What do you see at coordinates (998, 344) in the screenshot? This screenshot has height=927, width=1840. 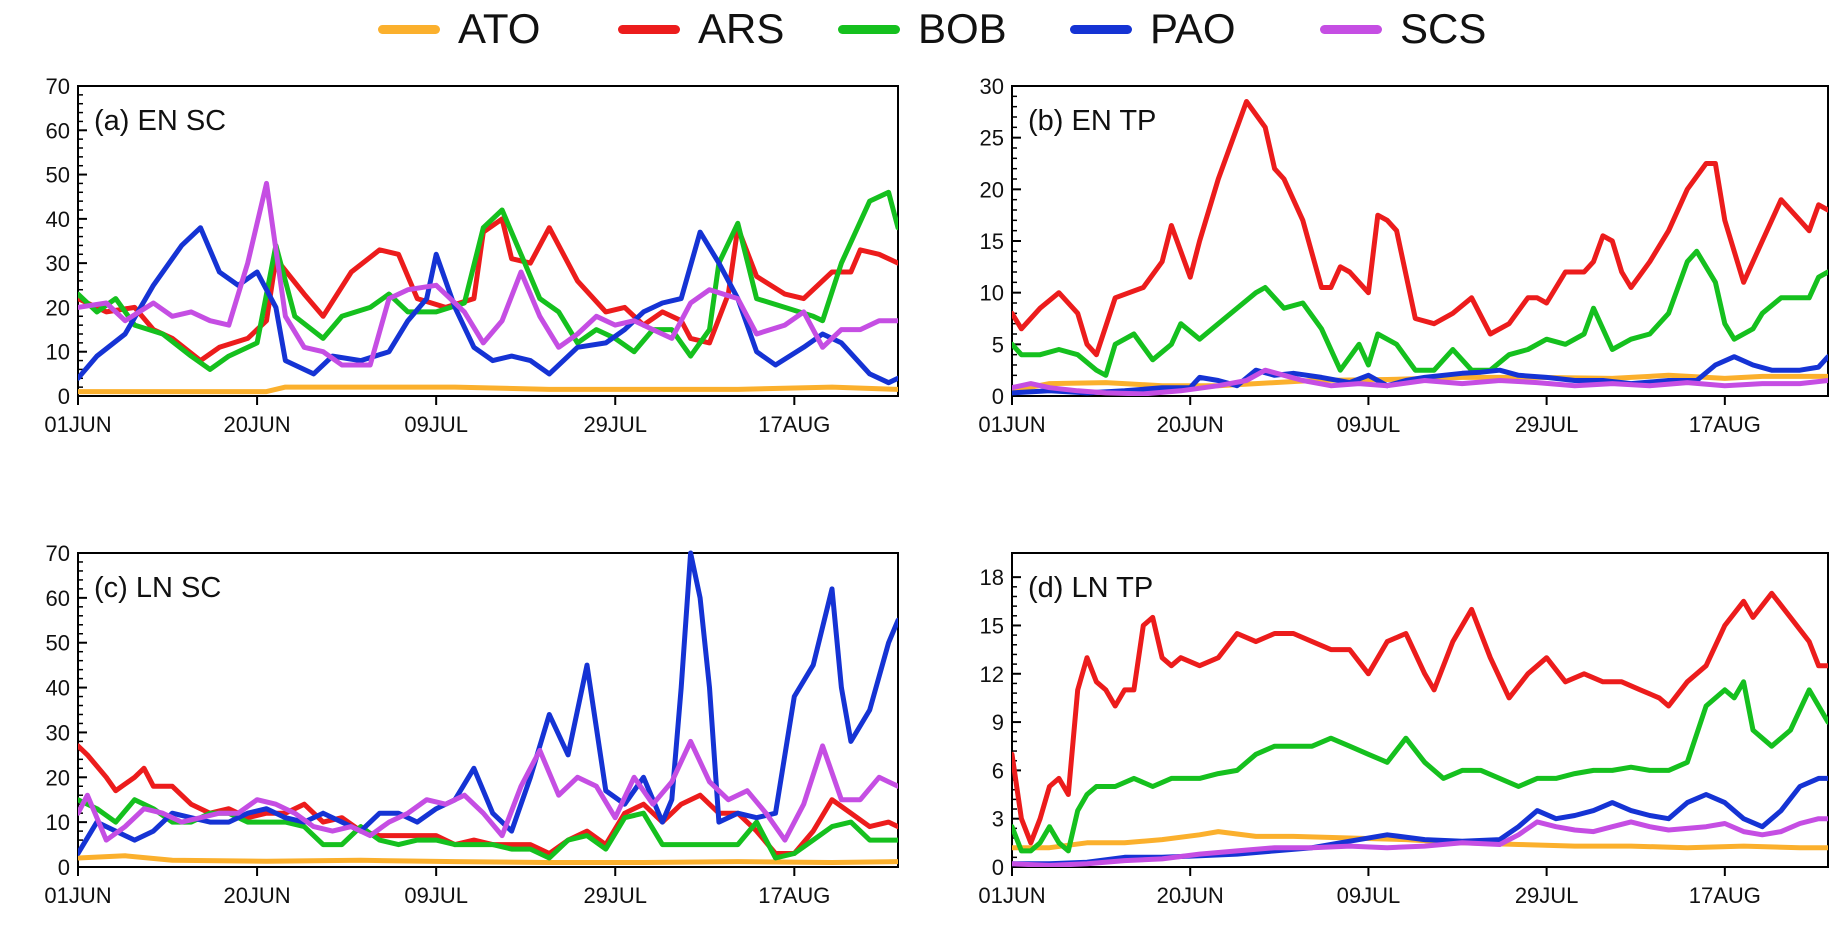 I see `y-tick-label: 5` at bounding box center [998, 344].